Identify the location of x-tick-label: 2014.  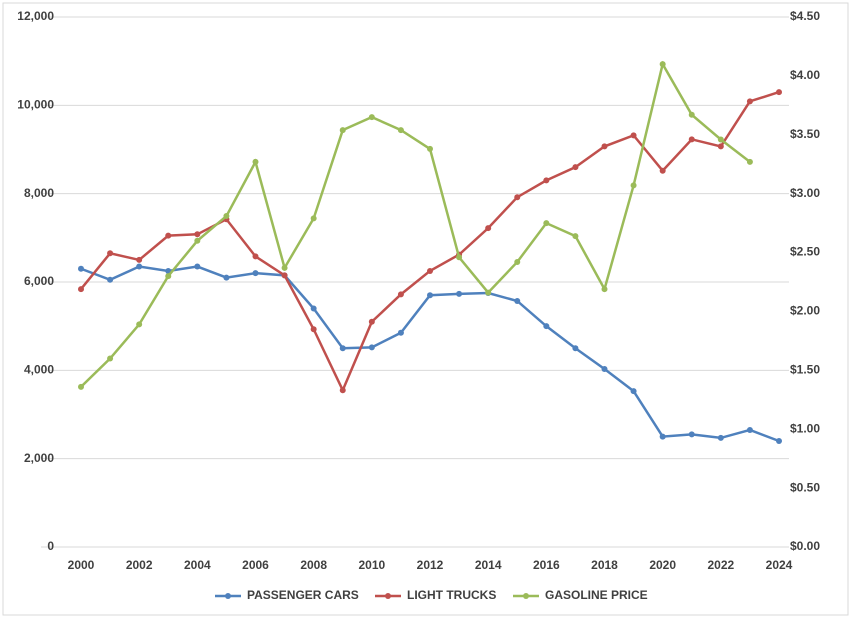
(488, 565).